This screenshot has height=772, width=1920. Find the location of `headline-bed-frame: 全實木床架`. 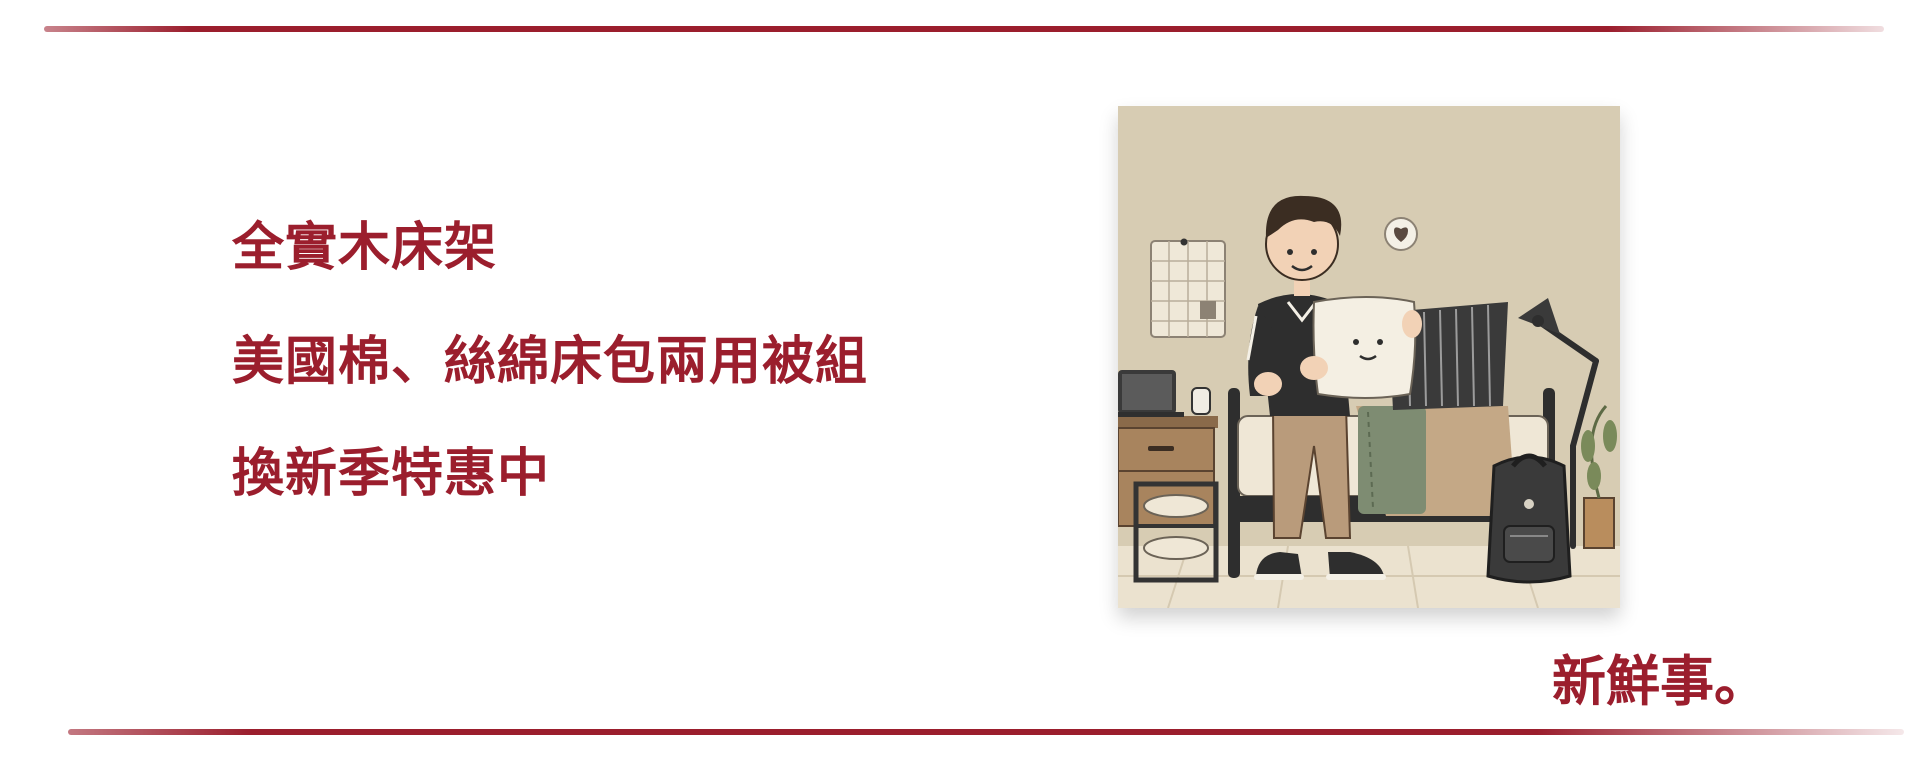

headline-bed-frame: 全實木床架 is located at coordinates (365, 247).